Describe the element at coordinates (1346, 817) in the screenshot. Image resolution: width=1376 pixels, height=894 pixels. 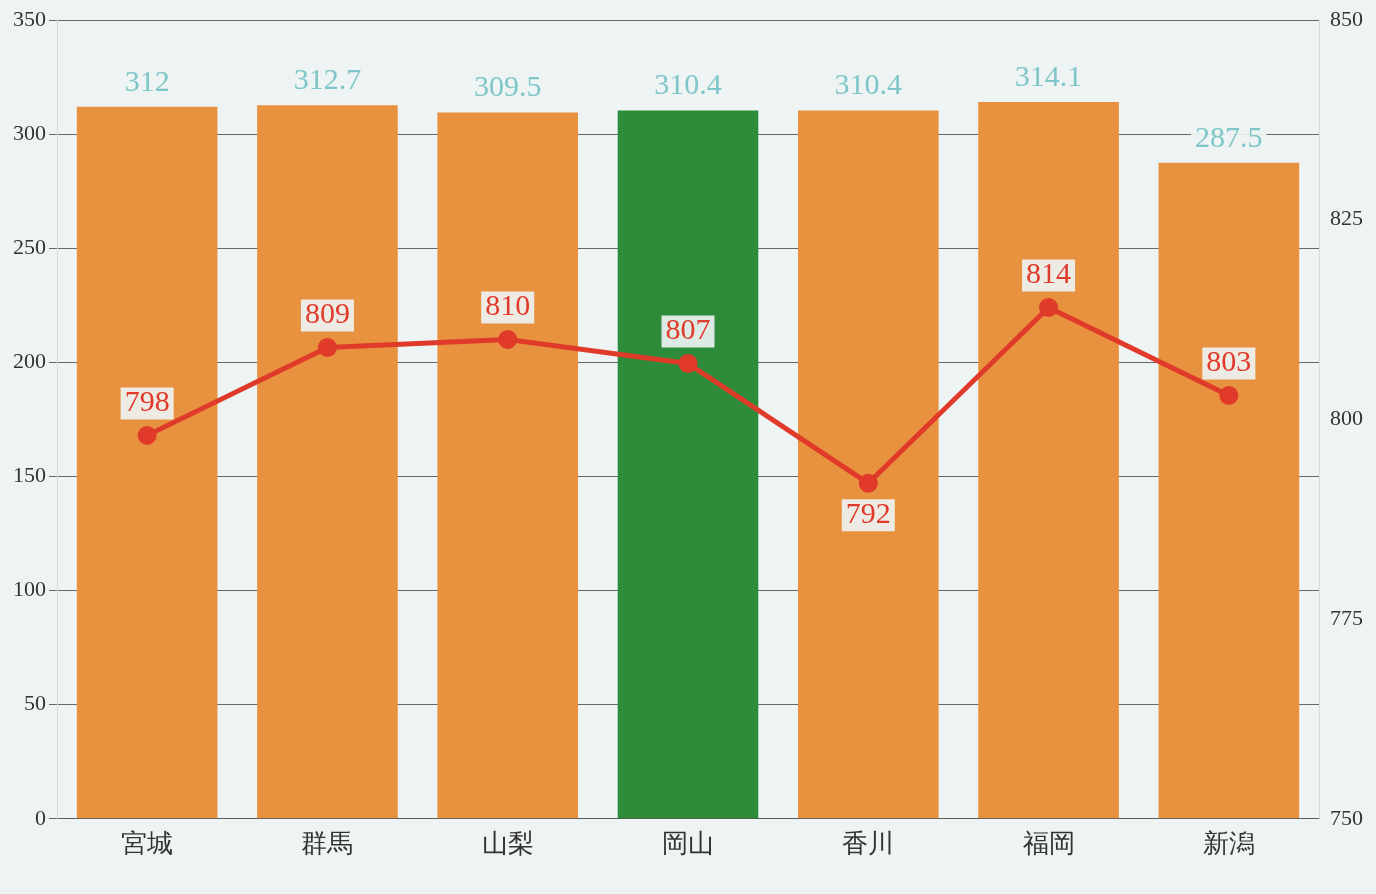
I see `y2-tick-label: 750` at that location.